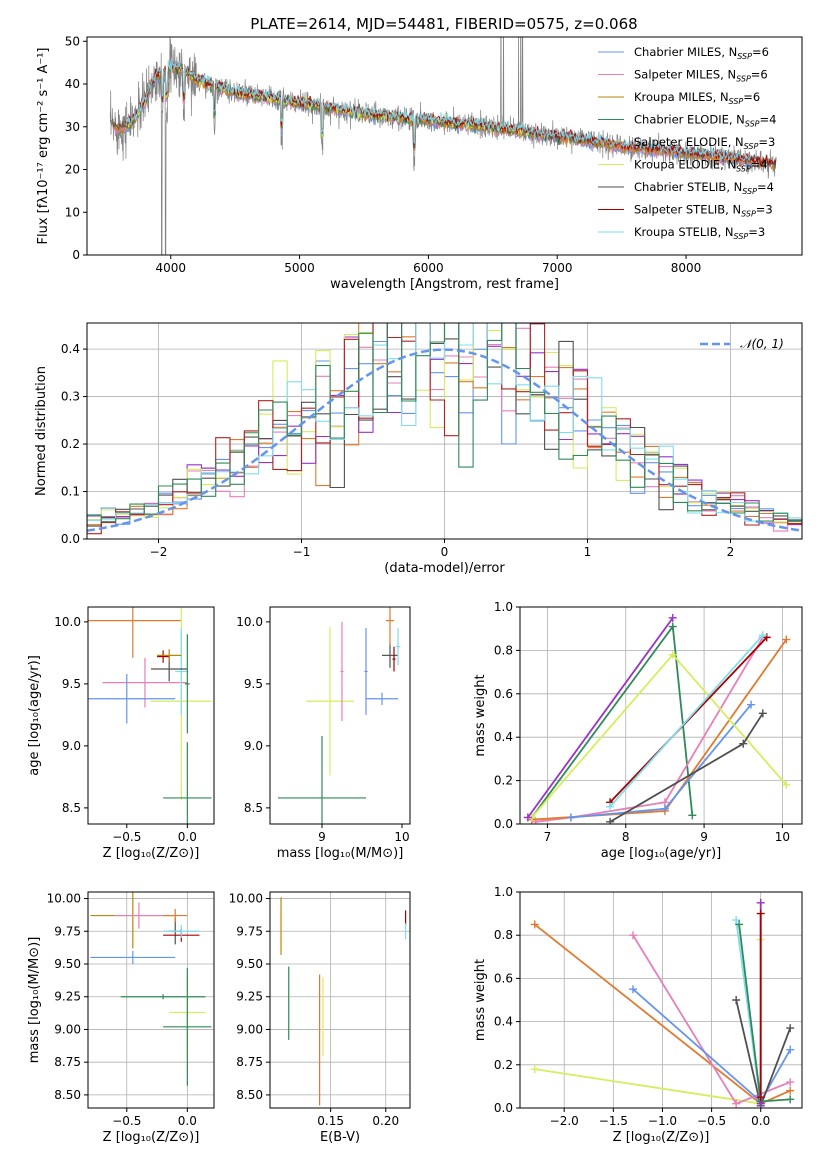 Image resolution: width=819 pixels, height=1170 pixels. Describe the element at coordinates (444, 440) in the screenshot. I see `gaussian-curve` at that location.